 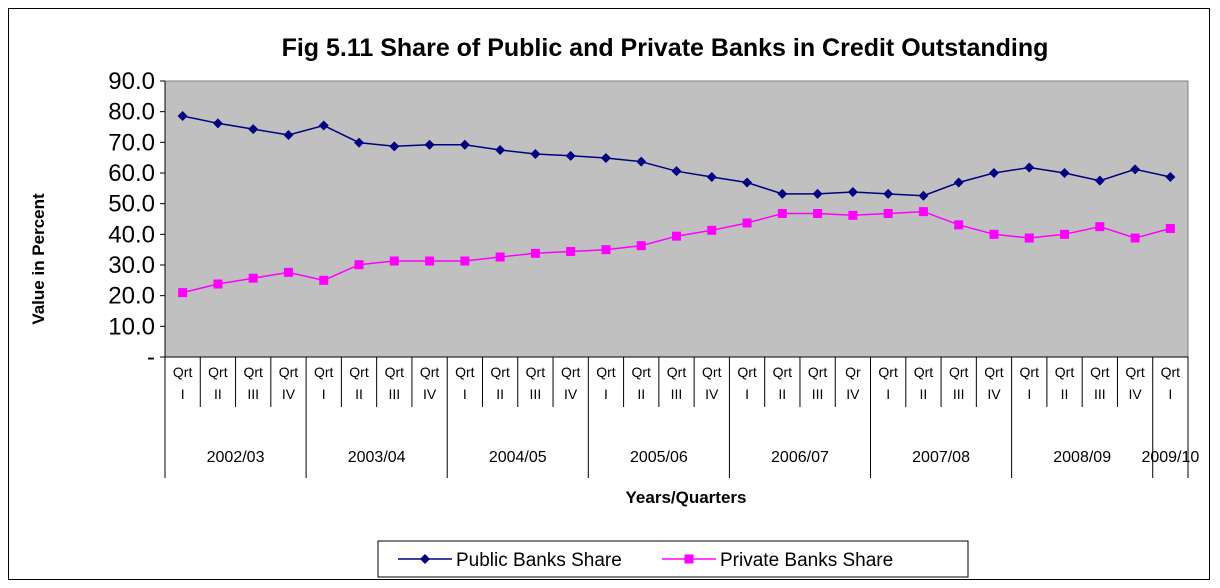 What do you see at coordinates (131, 112) in the screenshot?
I see `y-tick-label: 80.0` at bounding box center [131, 112].